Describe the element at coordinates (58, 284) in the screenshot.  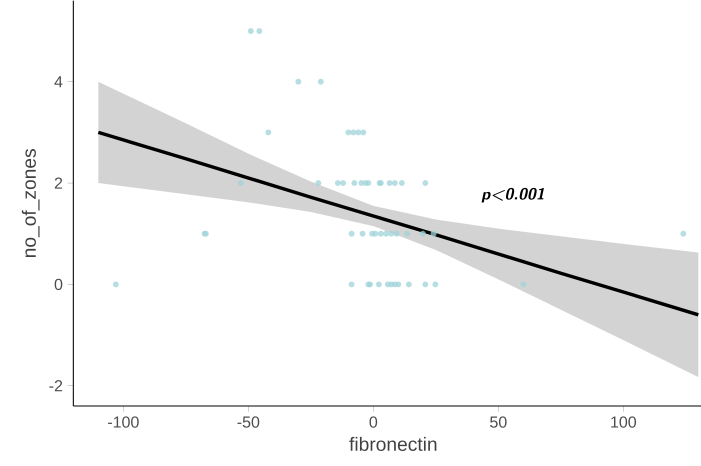
I see `y-tick-label: 0` at that location.